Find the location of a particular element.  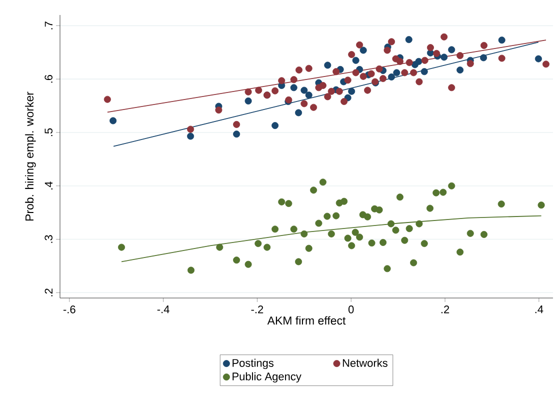

y-tick-label: .5 is located at coordinates (48, 132).